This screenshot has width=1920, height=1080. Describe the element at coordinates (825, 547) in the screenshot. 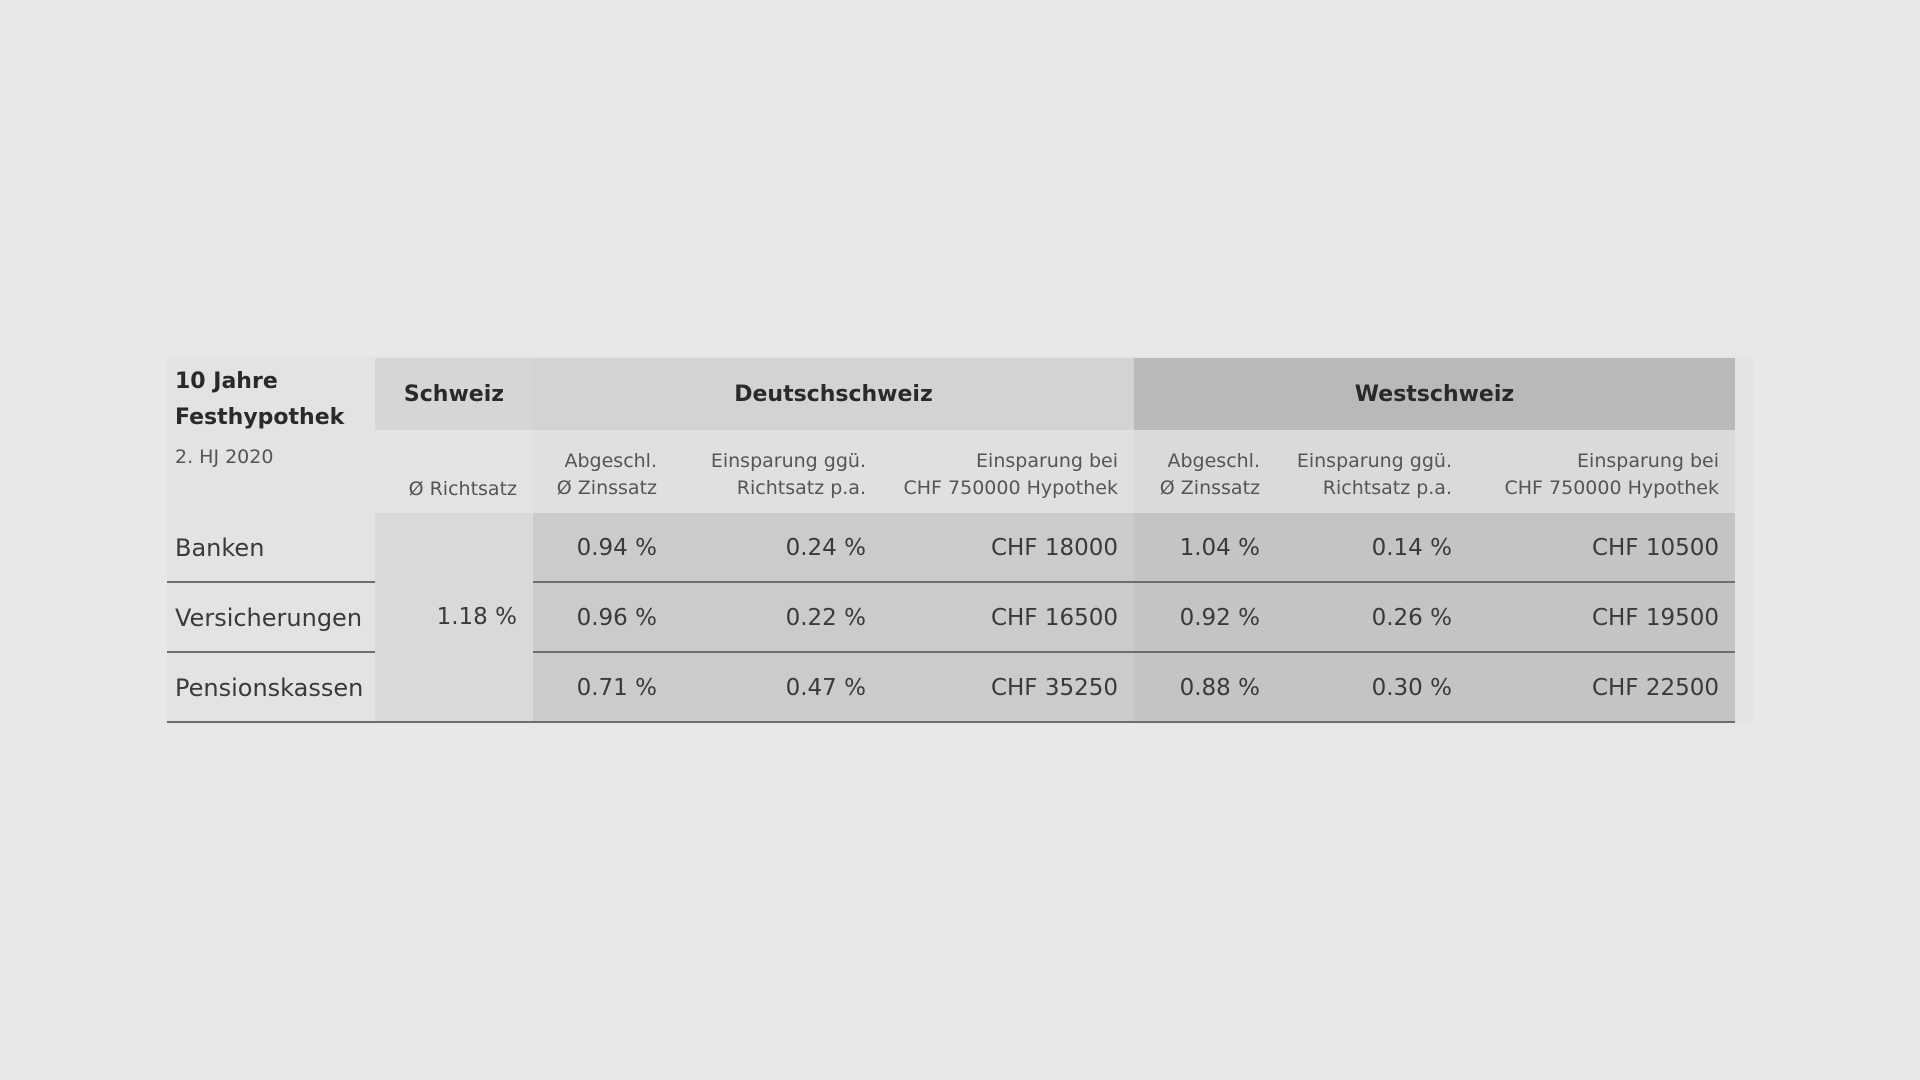

I see `ds-einsparung-pa-banken: 0.24 %` at that location.